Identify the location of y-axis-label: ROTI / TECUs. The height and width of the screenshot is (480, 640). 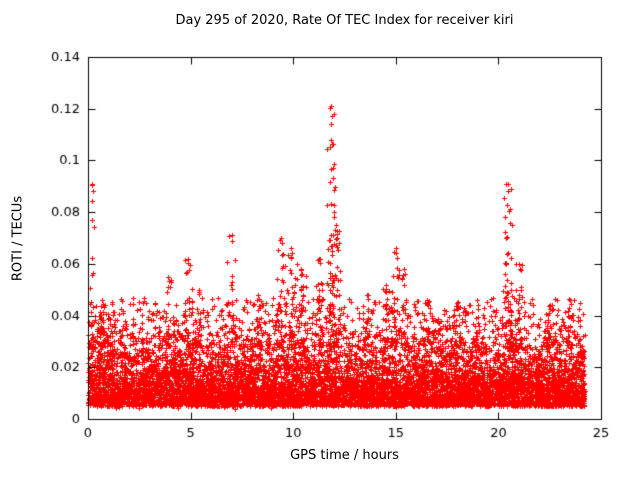
(18, 238).